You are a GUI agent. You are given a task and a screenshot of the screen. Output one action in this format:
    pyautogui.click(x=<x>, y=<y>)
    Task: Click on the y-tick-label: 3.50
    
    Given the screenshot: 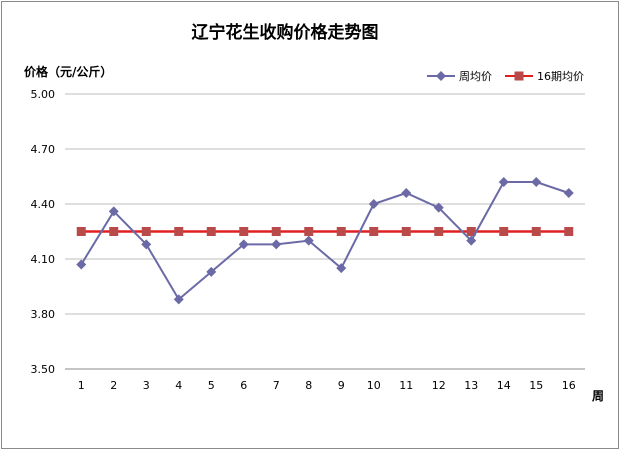 What is the action you would take?
    pyautogui.click(x=43, y=369)
    